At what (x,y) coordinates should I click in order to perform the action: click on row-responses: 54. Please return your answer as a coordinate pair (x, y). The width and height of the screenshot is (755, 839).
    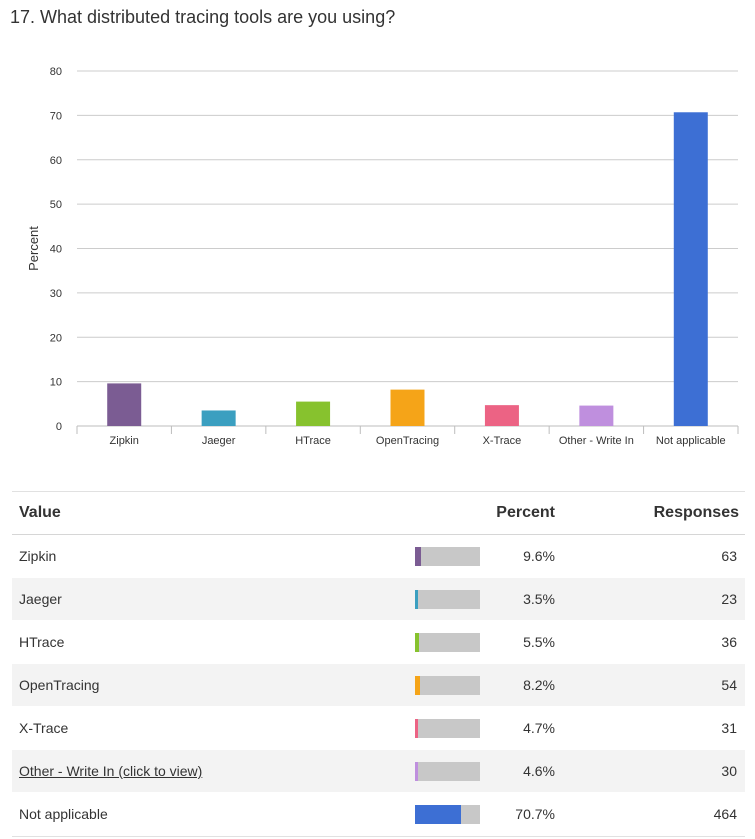
    Looking at the image, I should click on (729, 685).